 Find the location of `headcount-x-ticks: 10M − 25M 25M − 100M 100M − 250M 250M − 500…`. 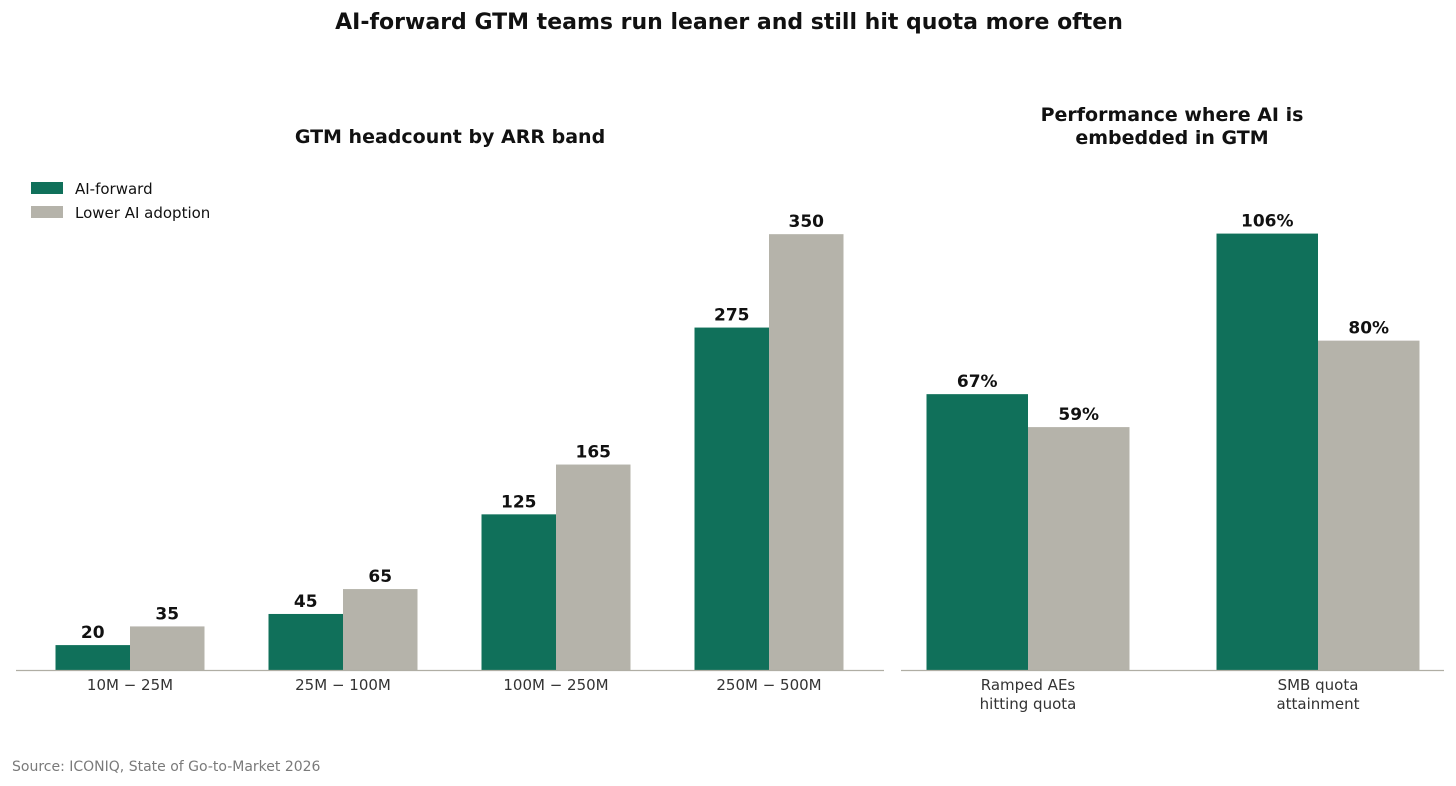

headcount-x-ticks: 10M − 25M 25M − 100M 100M − 250M 250M − 500… is located at coordinates (454, 685).